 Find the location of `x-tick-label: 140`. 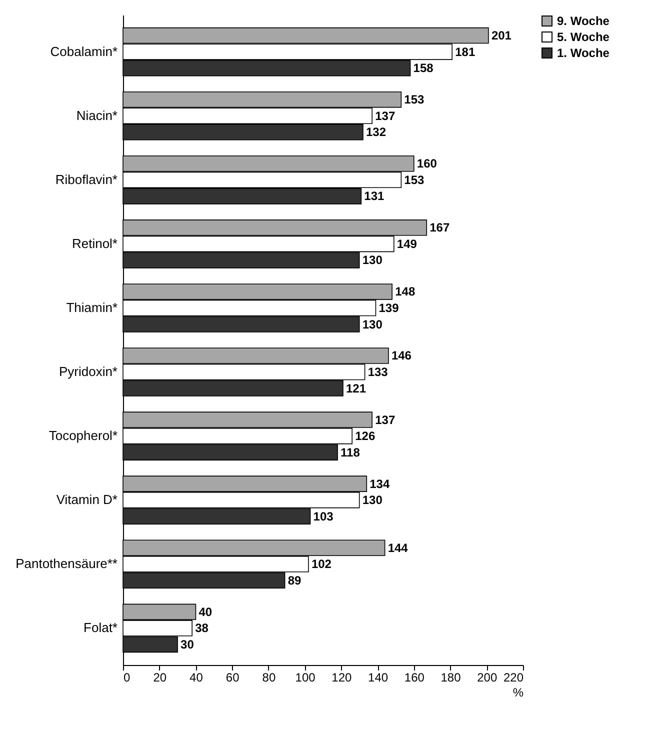

x-tick-label: 140 is located at coordinates (378, 677).